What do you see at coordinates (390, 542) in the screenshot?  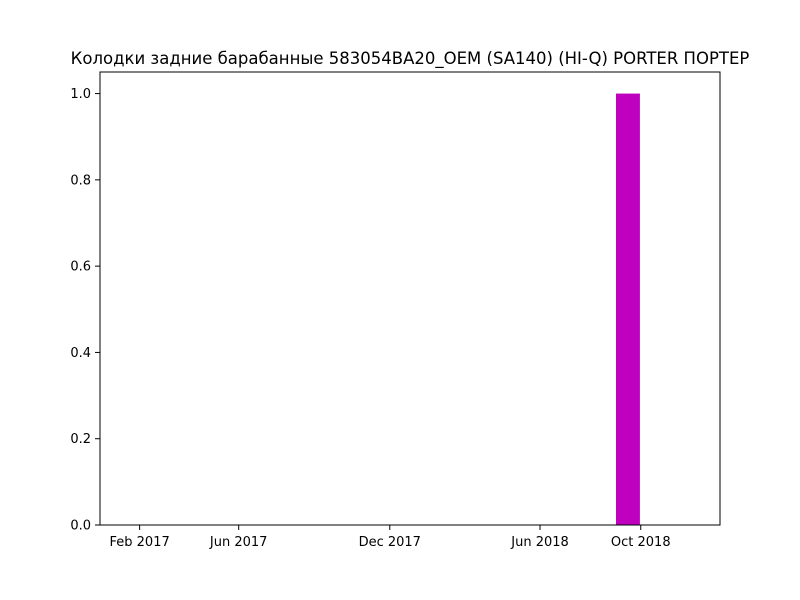 I see `x-tick-label: Dec 2017` at bounding box center [390, 542].